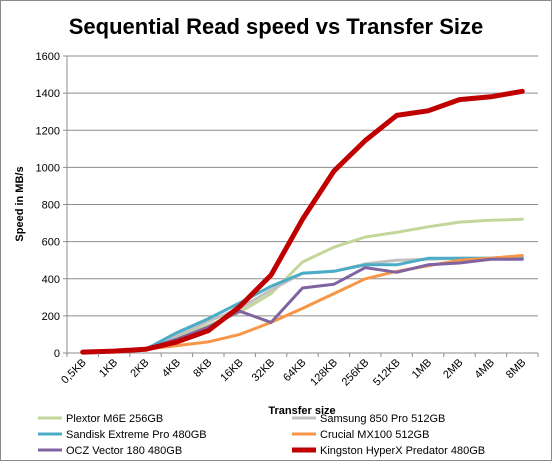 Image resolution: width=552 pixels, height=461 pixels. I want to click on y-tick-label: 800, so click(51, 206).